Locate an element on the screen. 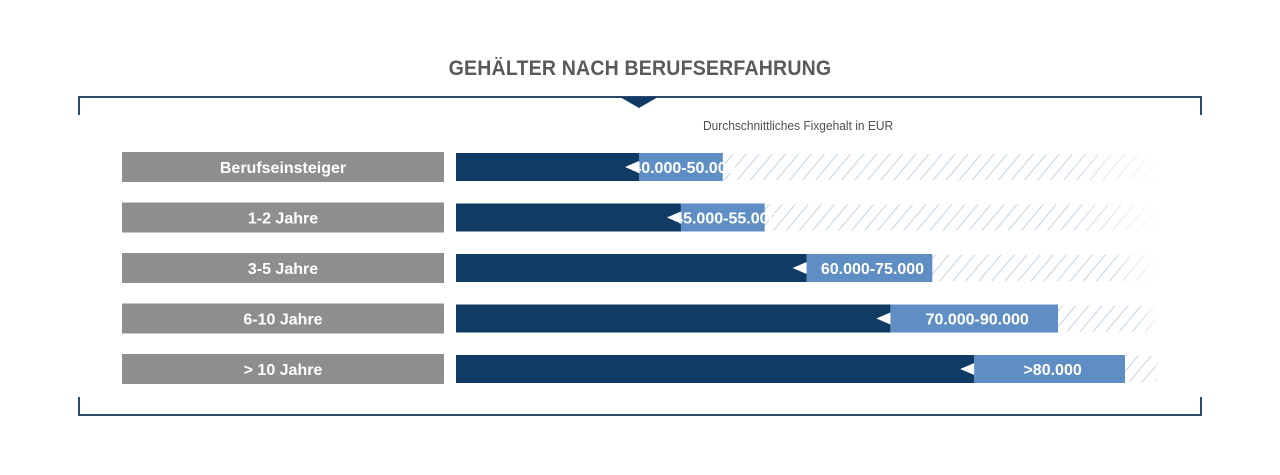  frame-bottom-line is located at coordinates (640, 406).